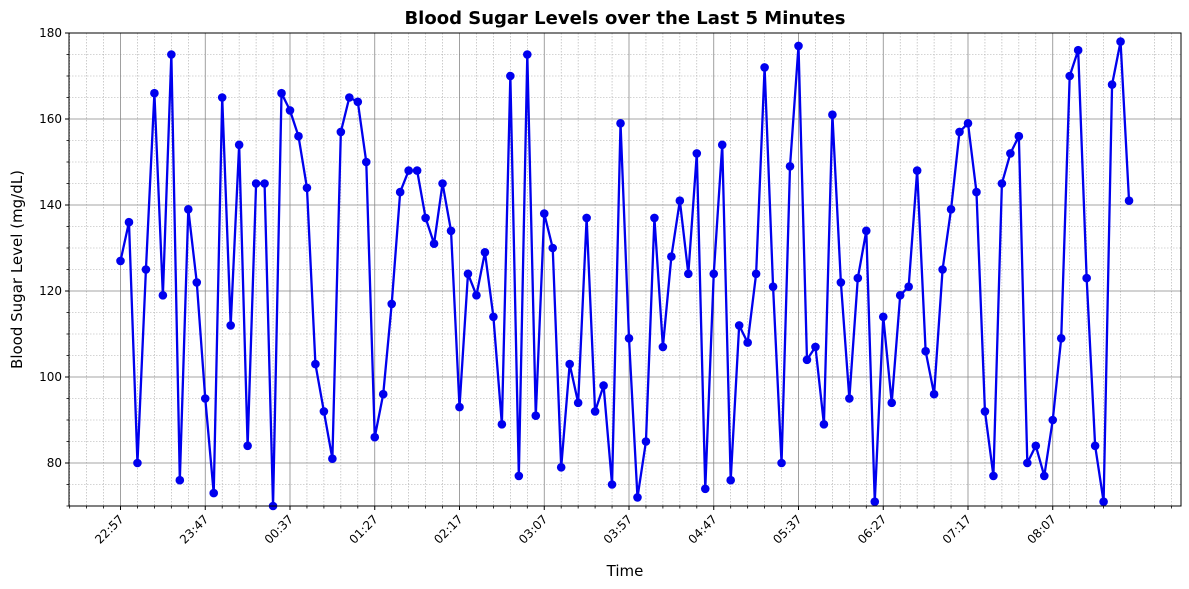  I want to click on y-tick-label: 140, so click(50, 205).